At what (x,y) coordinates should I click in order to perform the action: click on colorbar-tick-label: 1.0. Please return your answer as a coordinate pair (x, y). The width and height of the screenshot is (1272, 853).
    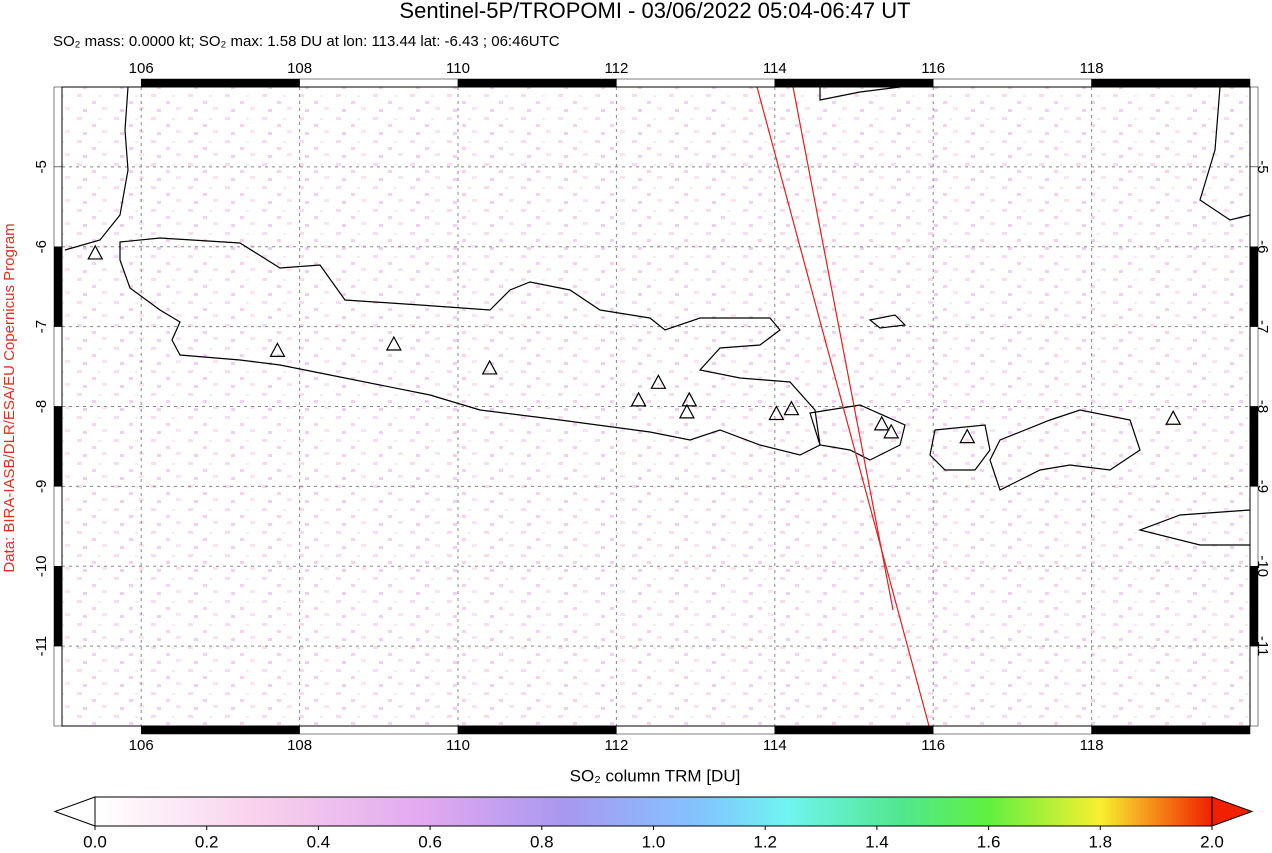
    Looking at the image, I should click on (654, 841).